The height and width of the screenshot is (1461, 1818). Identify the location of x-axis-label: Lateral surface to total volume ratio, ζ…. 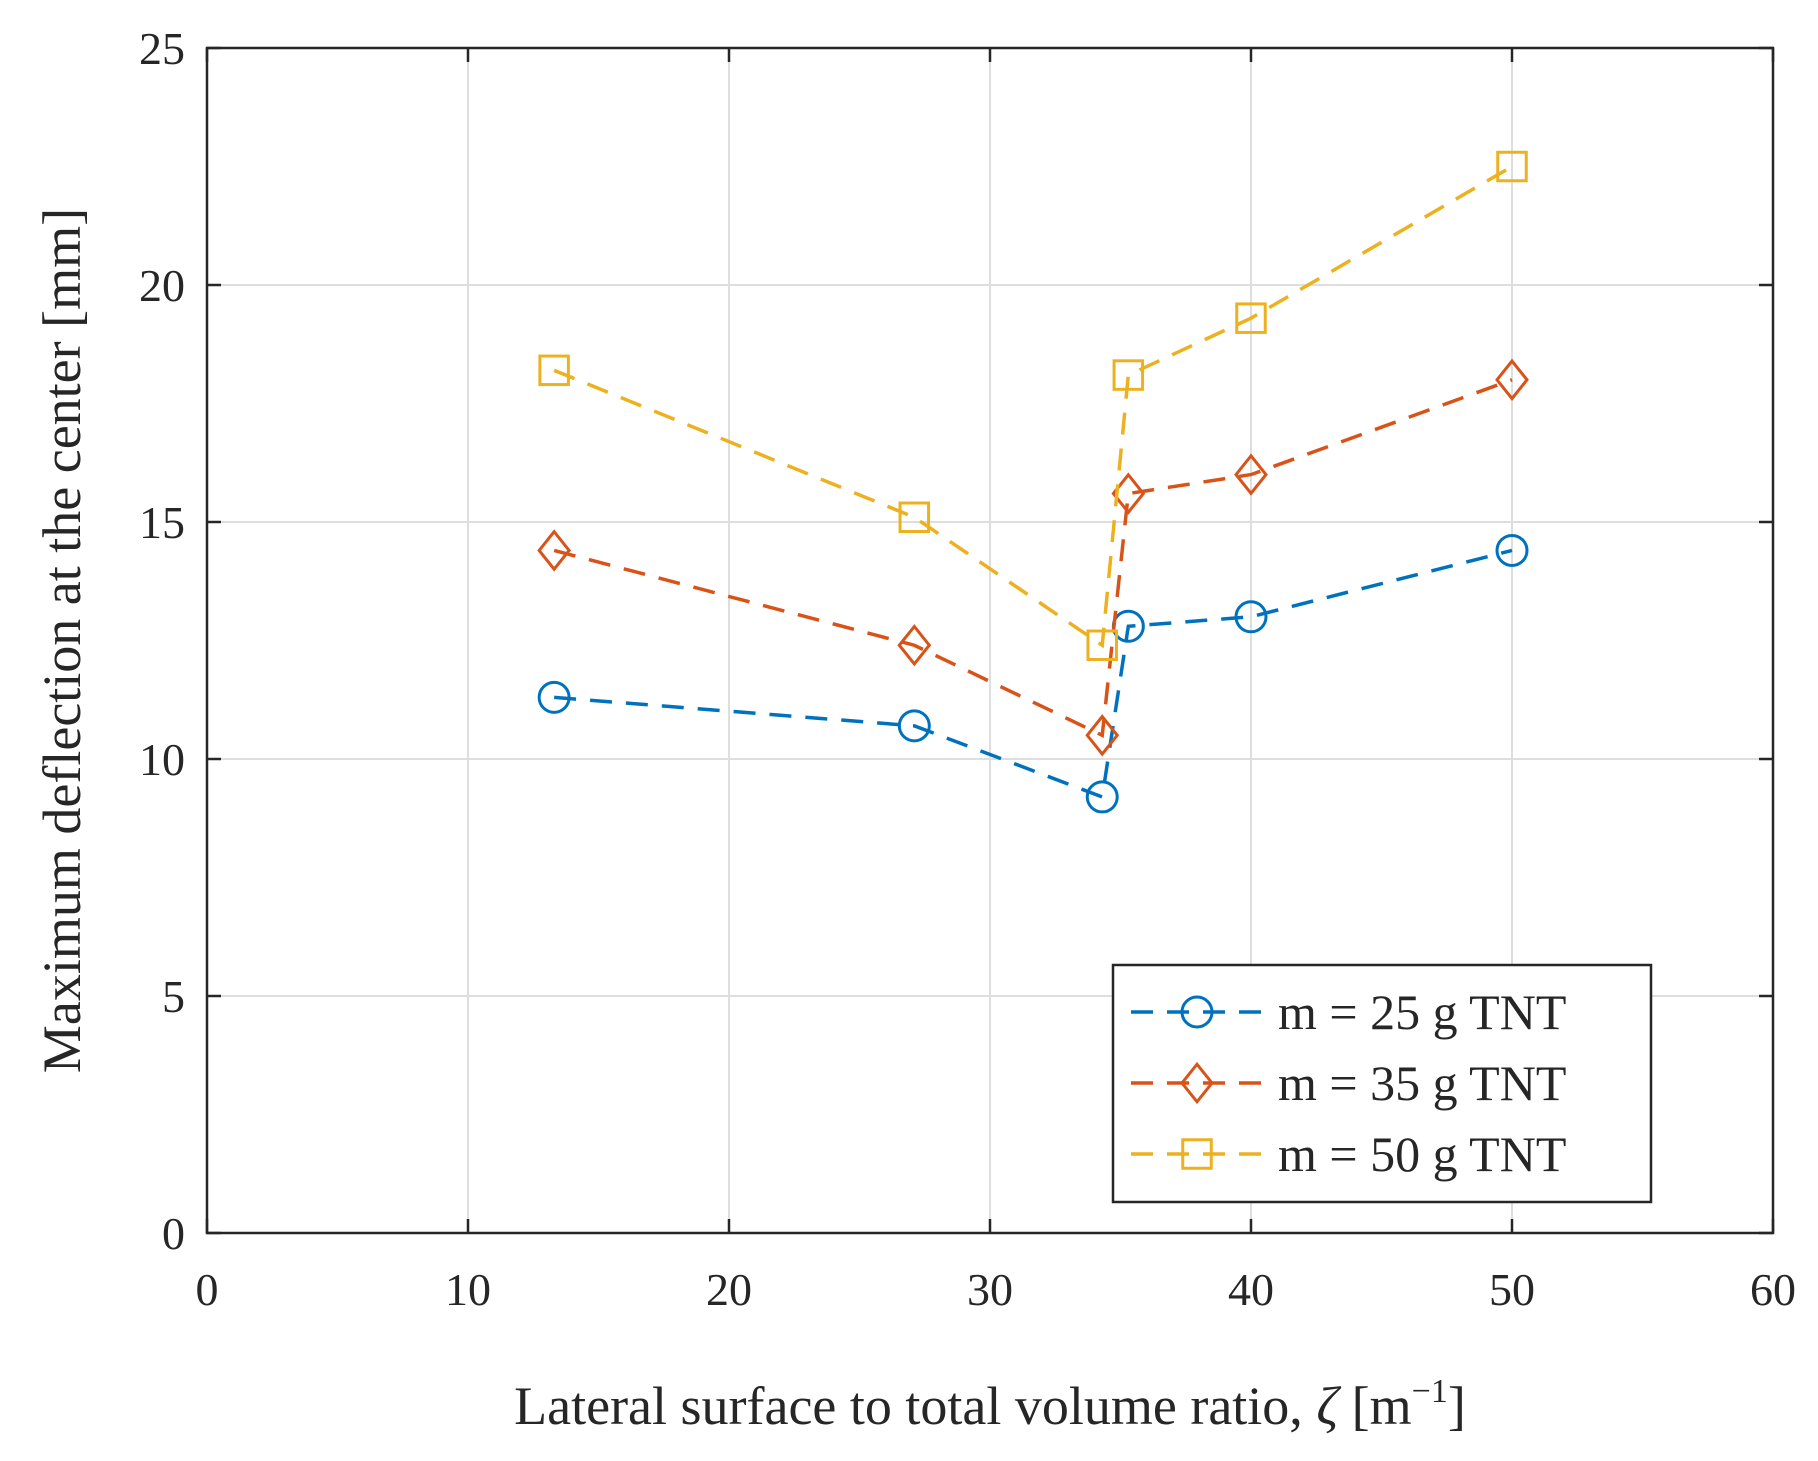
(990, 1404).